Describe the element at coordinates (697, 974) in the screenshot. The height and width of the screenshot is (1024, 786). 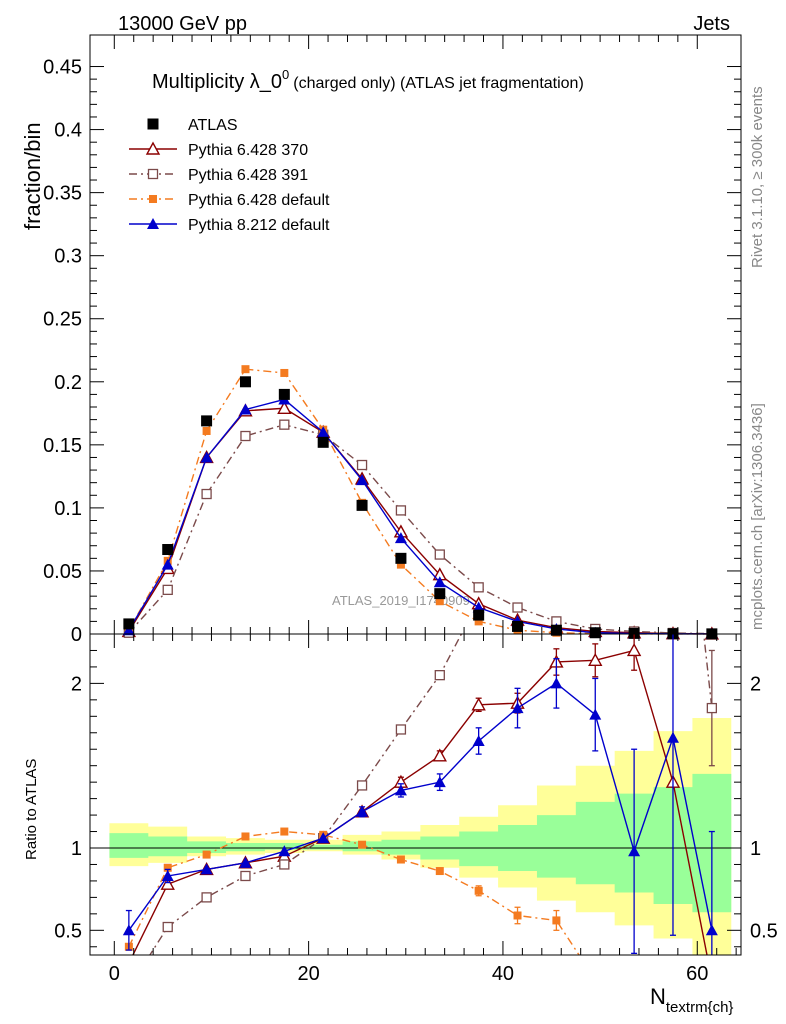
I see `x-tick-label: 60` at that location.